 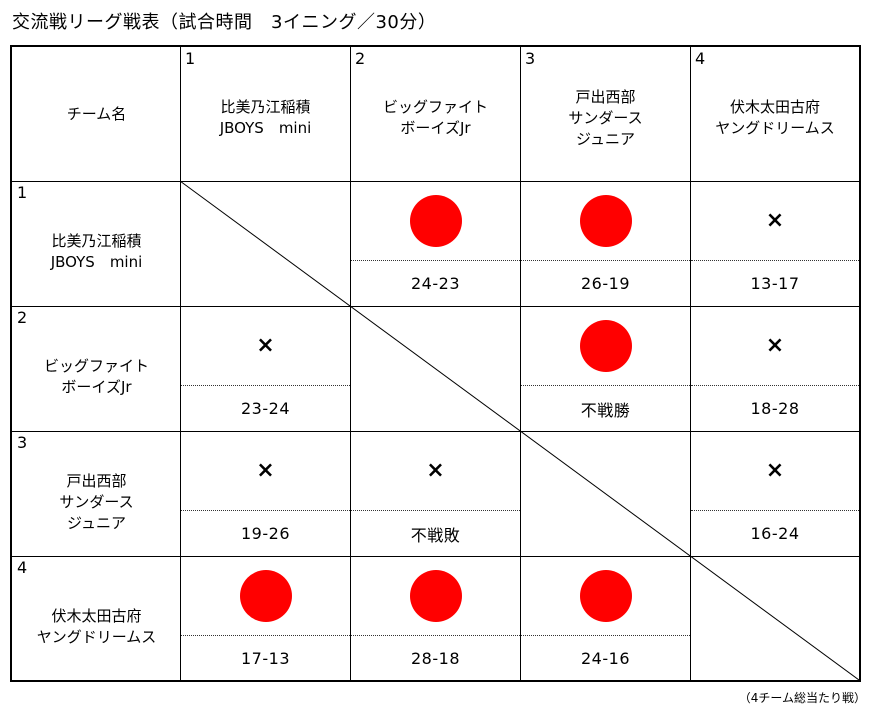 I want to click on result-cell: 24-23, so click(x=435, y=244).